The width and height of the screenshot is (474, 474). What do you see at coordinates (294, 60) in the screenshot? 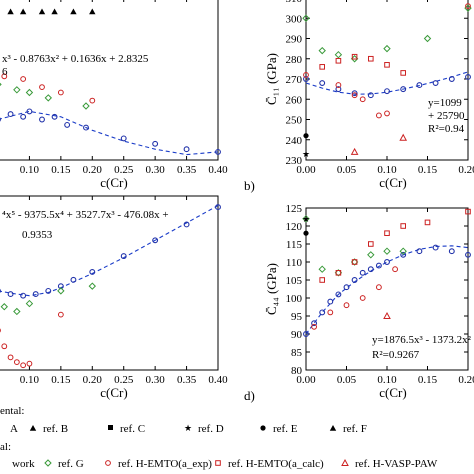
I see `y-tick-label: 280` at bounding box center [294, 60].